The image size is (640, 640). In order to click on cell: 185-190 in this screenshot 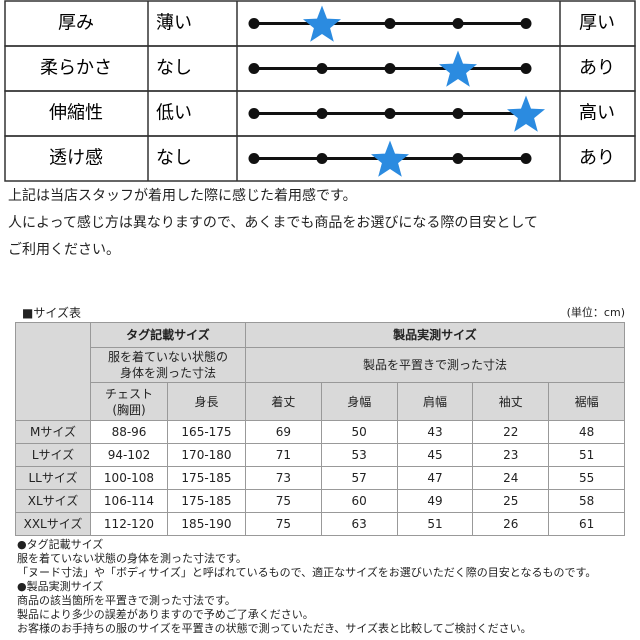, I will do `click(206, 524)`.